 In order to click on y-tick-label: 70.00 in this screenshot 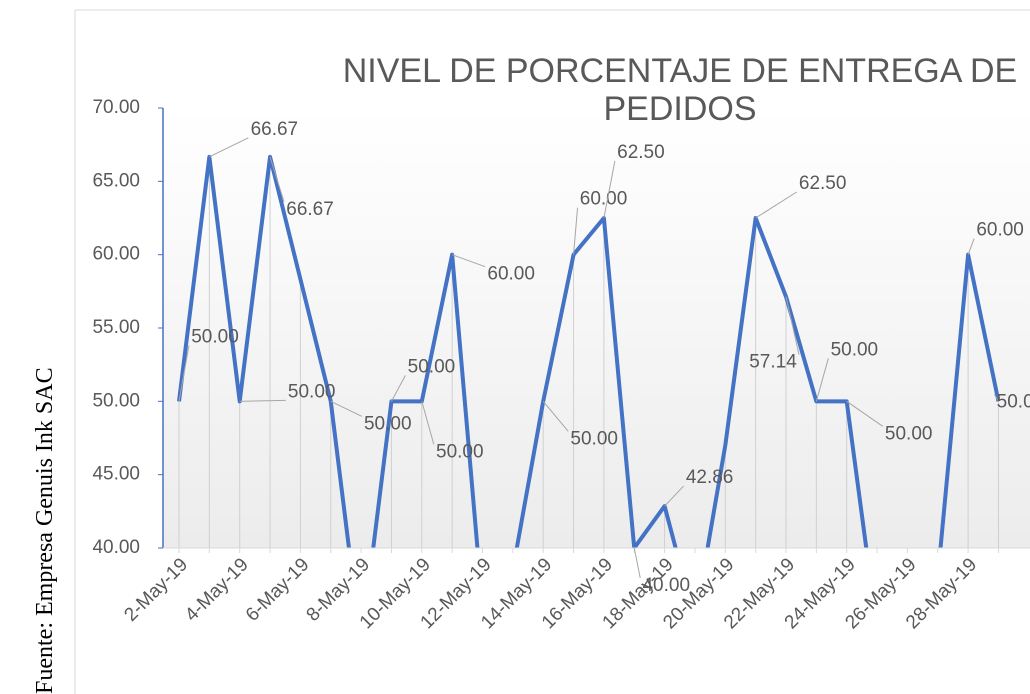, I will do `click(116, 107)`.